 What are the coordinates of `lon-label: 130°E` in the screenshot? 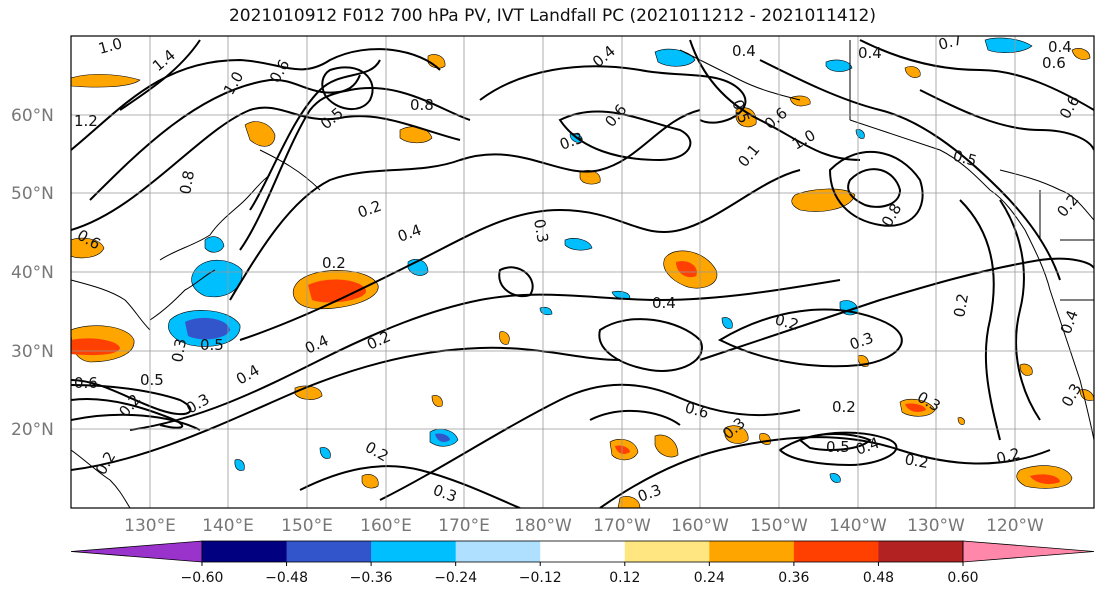 It's located at (150, 526).